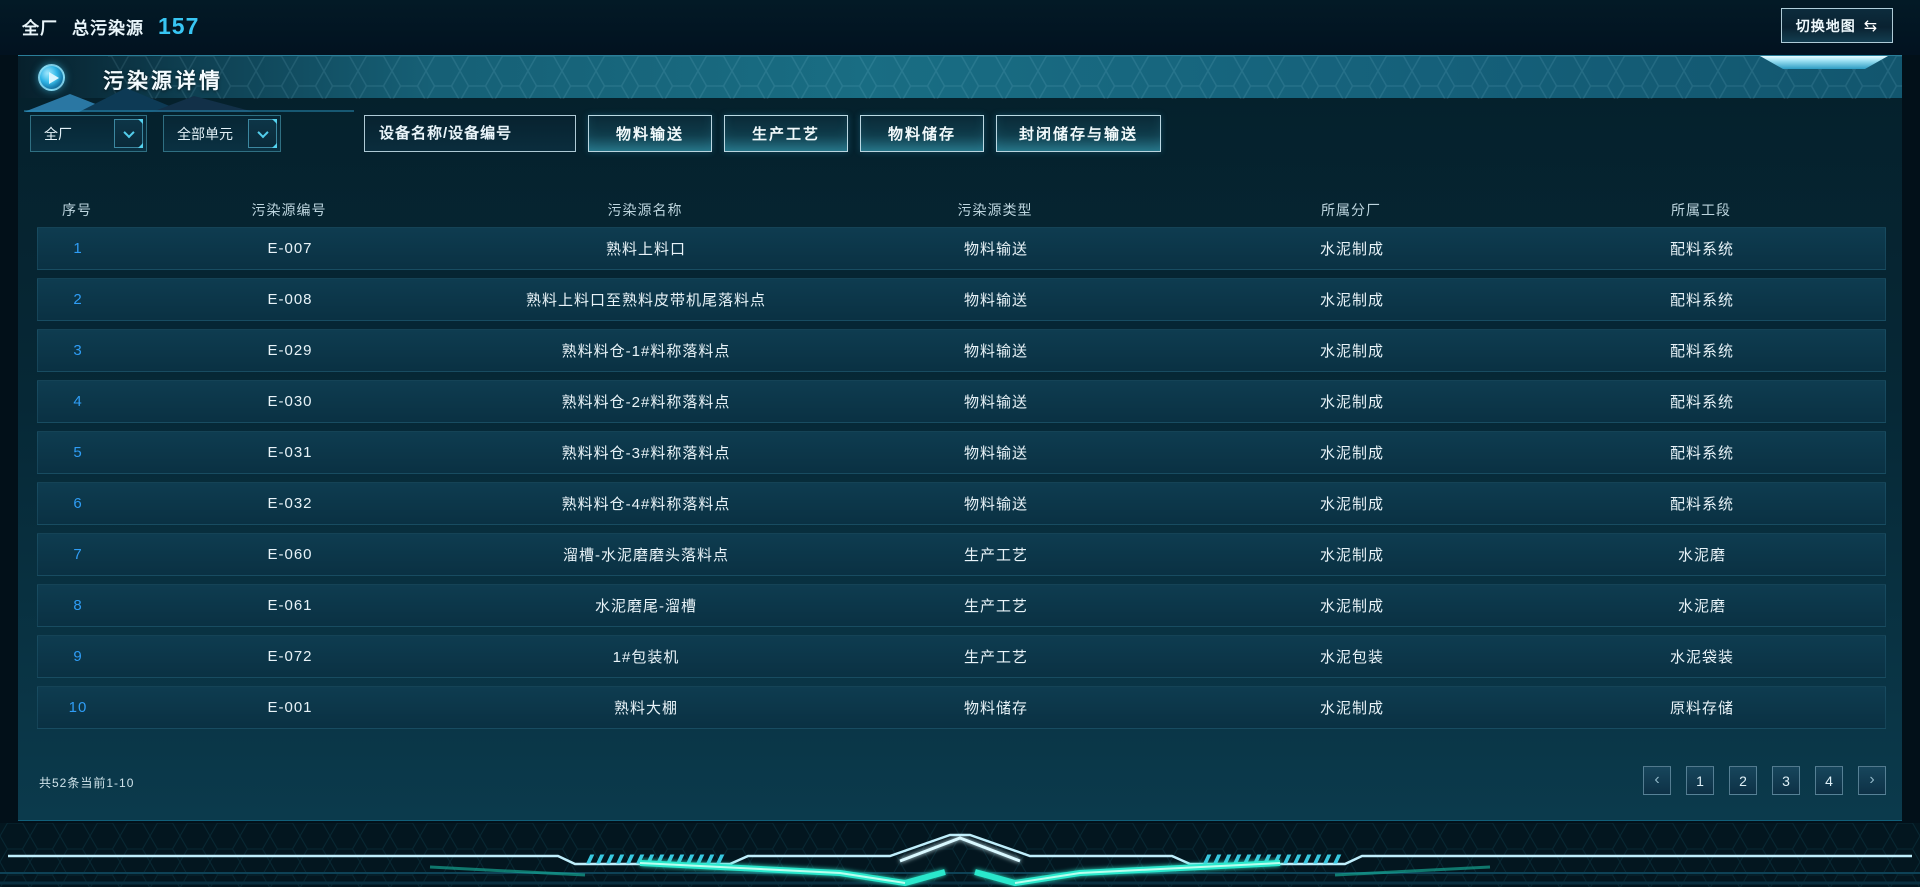 The image size is (1920, 887). What do you see at coordinates (961, 554) in the screenshot?
I see `table-row: 7 E-060 溜槽-水泥磨磨头落料点 生产工艺 水泥制成 水泥磨` at bounding box center [961, 554].